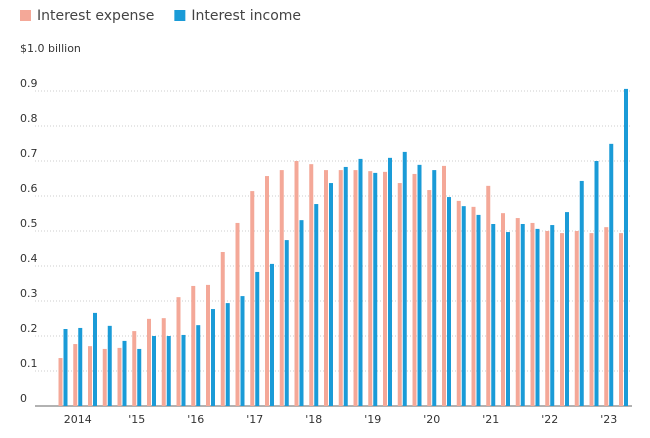 The width and height of the screenshot is (650, 438). Describe the element at coordinates (29, 118) in the screenshot. I see `y-tick-label: 0.8` at that location.